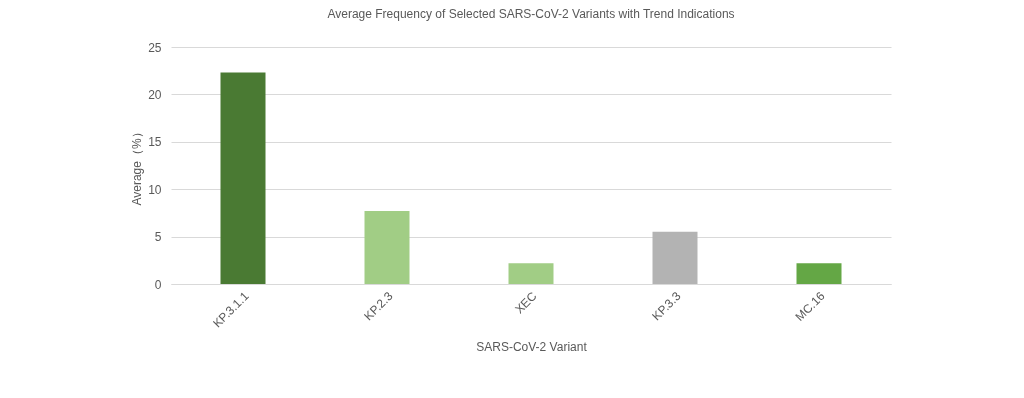 Image resolution: width=1024 pixels, height=398 pixels. I want to click on y-tick-label: 15, so click(155, 142).